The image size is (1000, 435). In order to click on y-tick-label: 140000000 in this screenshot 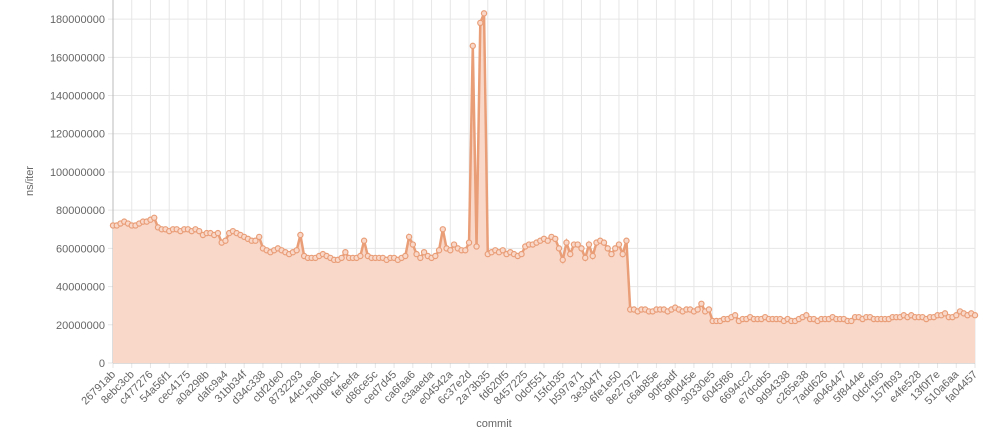, I will do `click(77, 97)`.